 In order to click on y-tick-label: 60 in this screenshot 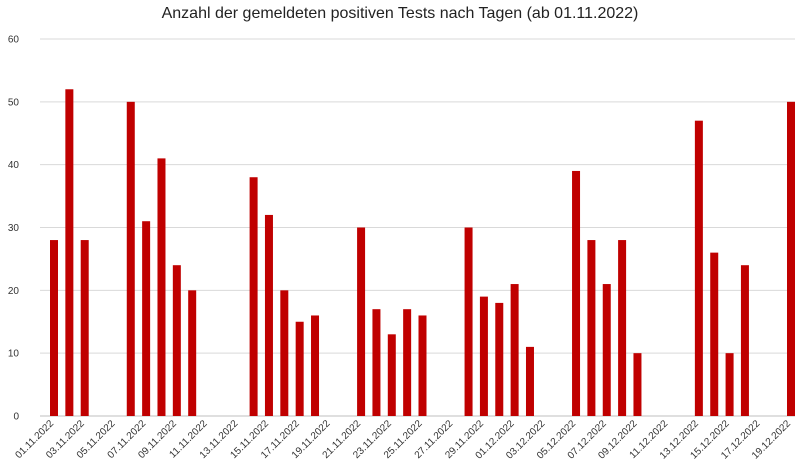, I will do `click(14, 40)`.